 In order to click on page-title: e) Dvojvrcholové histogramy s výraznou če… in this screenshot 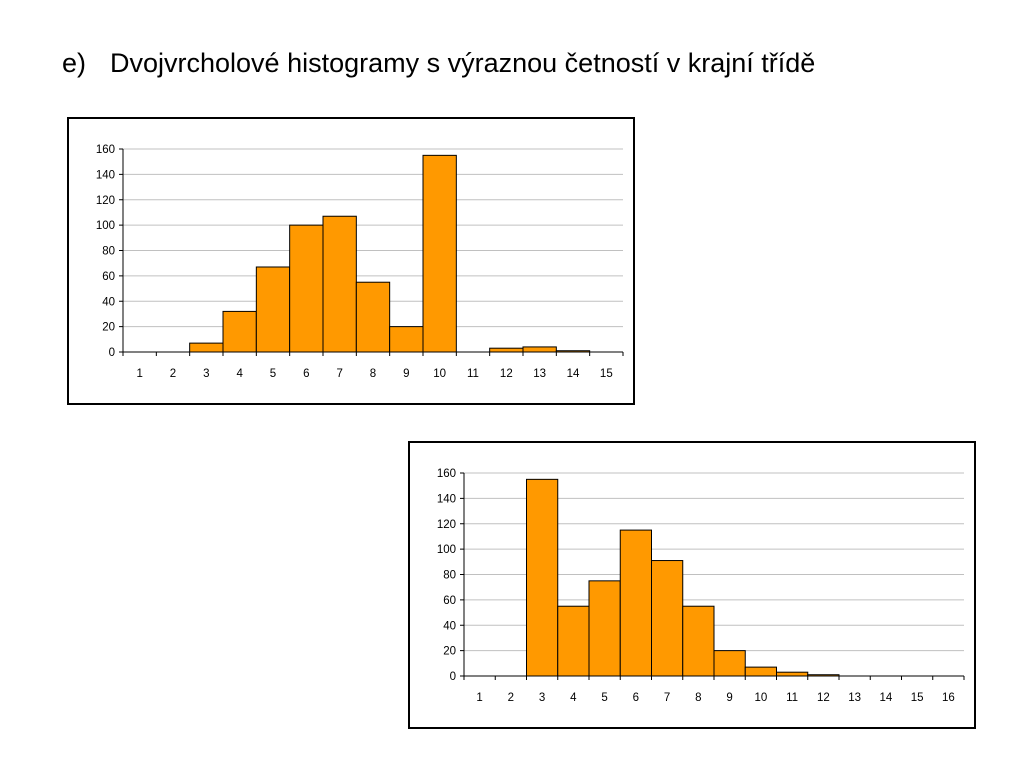, I will do `click(438, 63)`.